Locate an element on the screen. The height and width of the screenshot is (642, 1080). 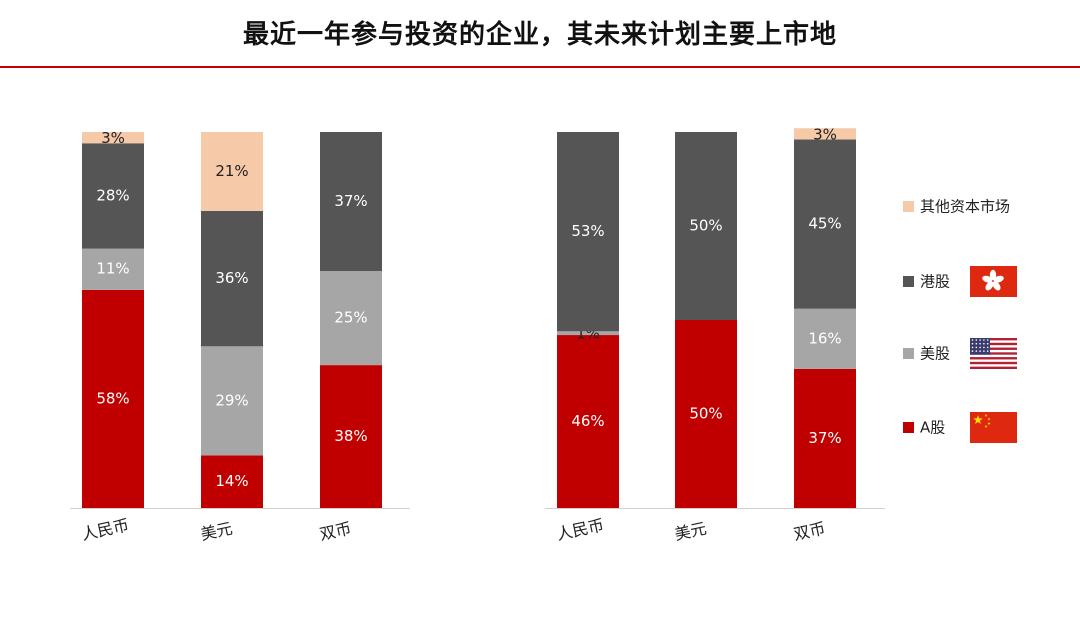
chart-title: 最近一年参与投资的企业，其未来计划主要上市地 is located at coordinates (539, 35).